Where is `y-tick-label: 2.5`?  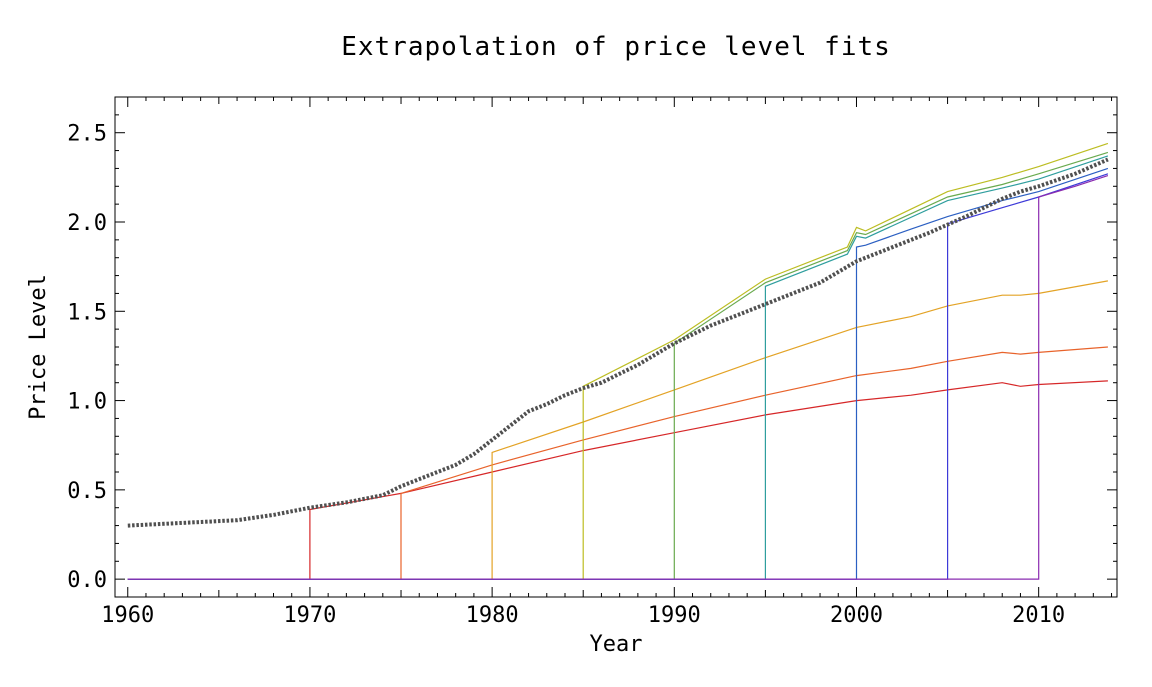 y-tick-label: 2.5 is located at coordinates (87, 134).